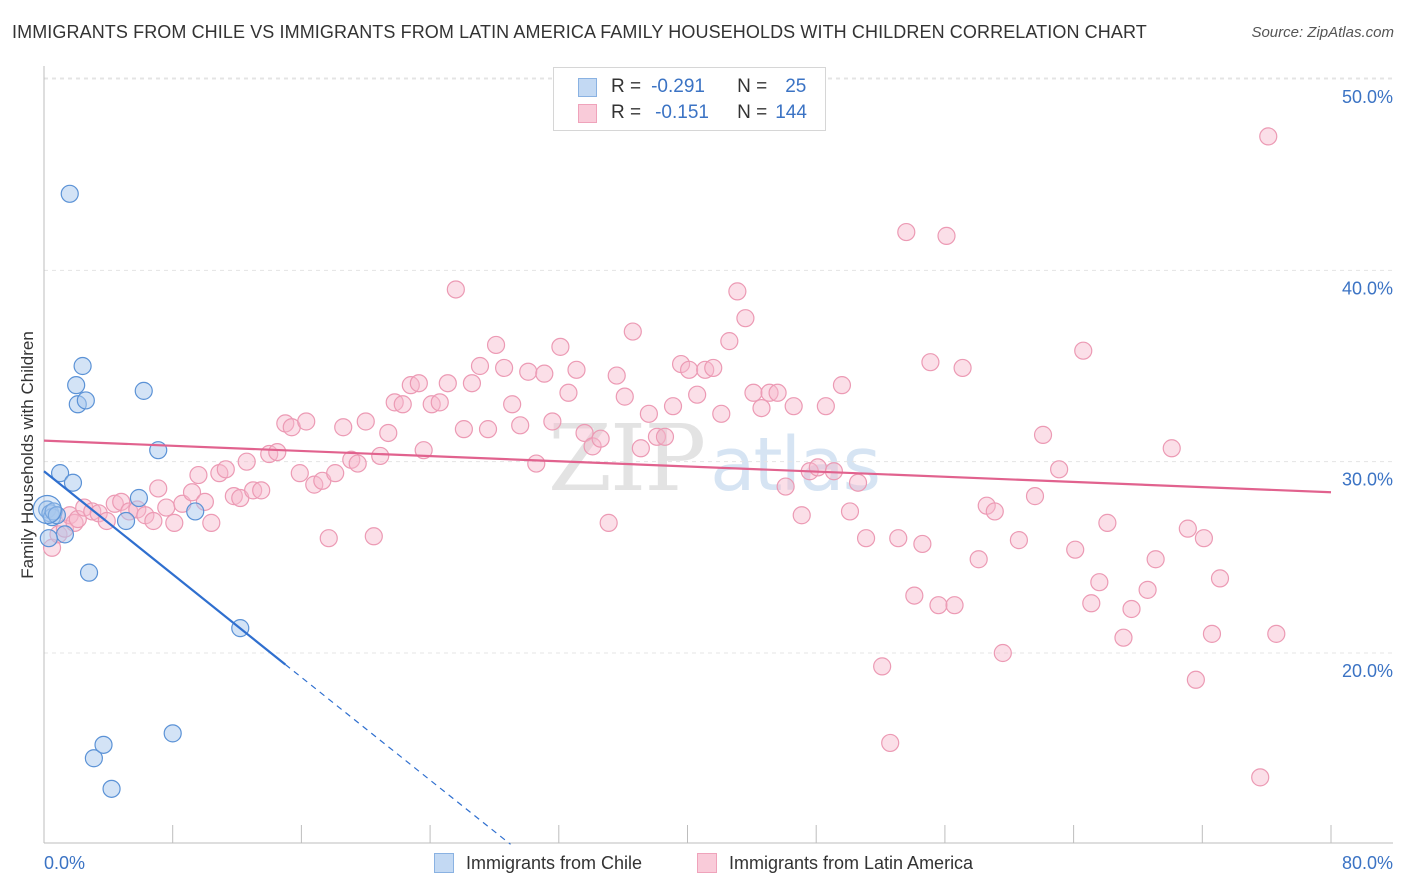 This screenshot has height=892, width=1406. Describe the element at coordinates (1367, 480) in the screenshot. I see `y-tick-label: 30.0%` at that location.